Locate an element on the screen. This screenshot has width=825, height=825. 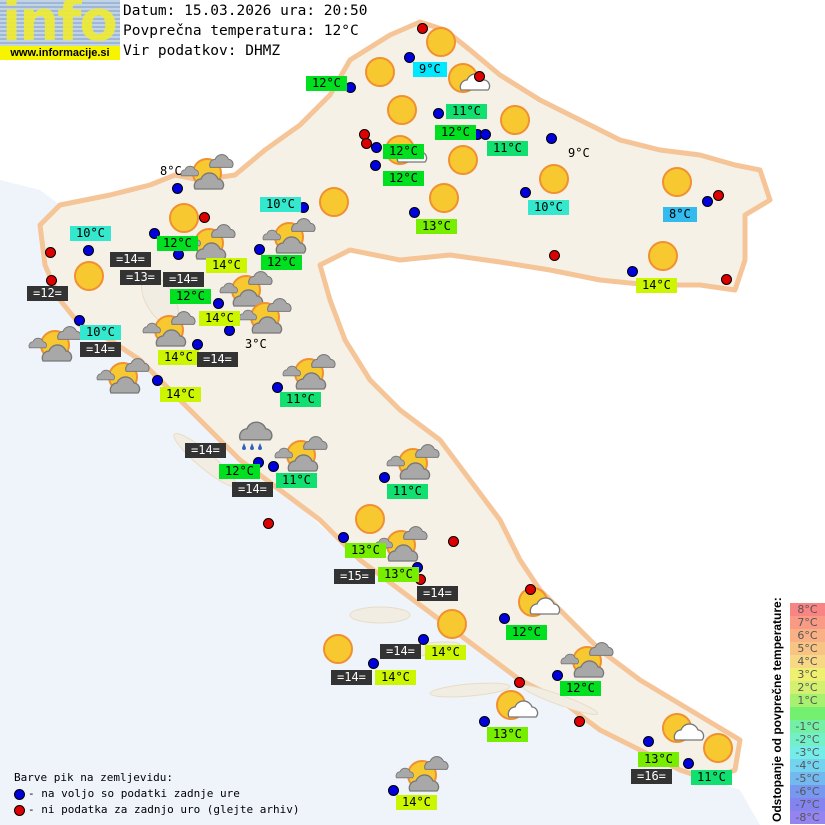
logo: info www.informacije.si is located at coordinates (60, 30).